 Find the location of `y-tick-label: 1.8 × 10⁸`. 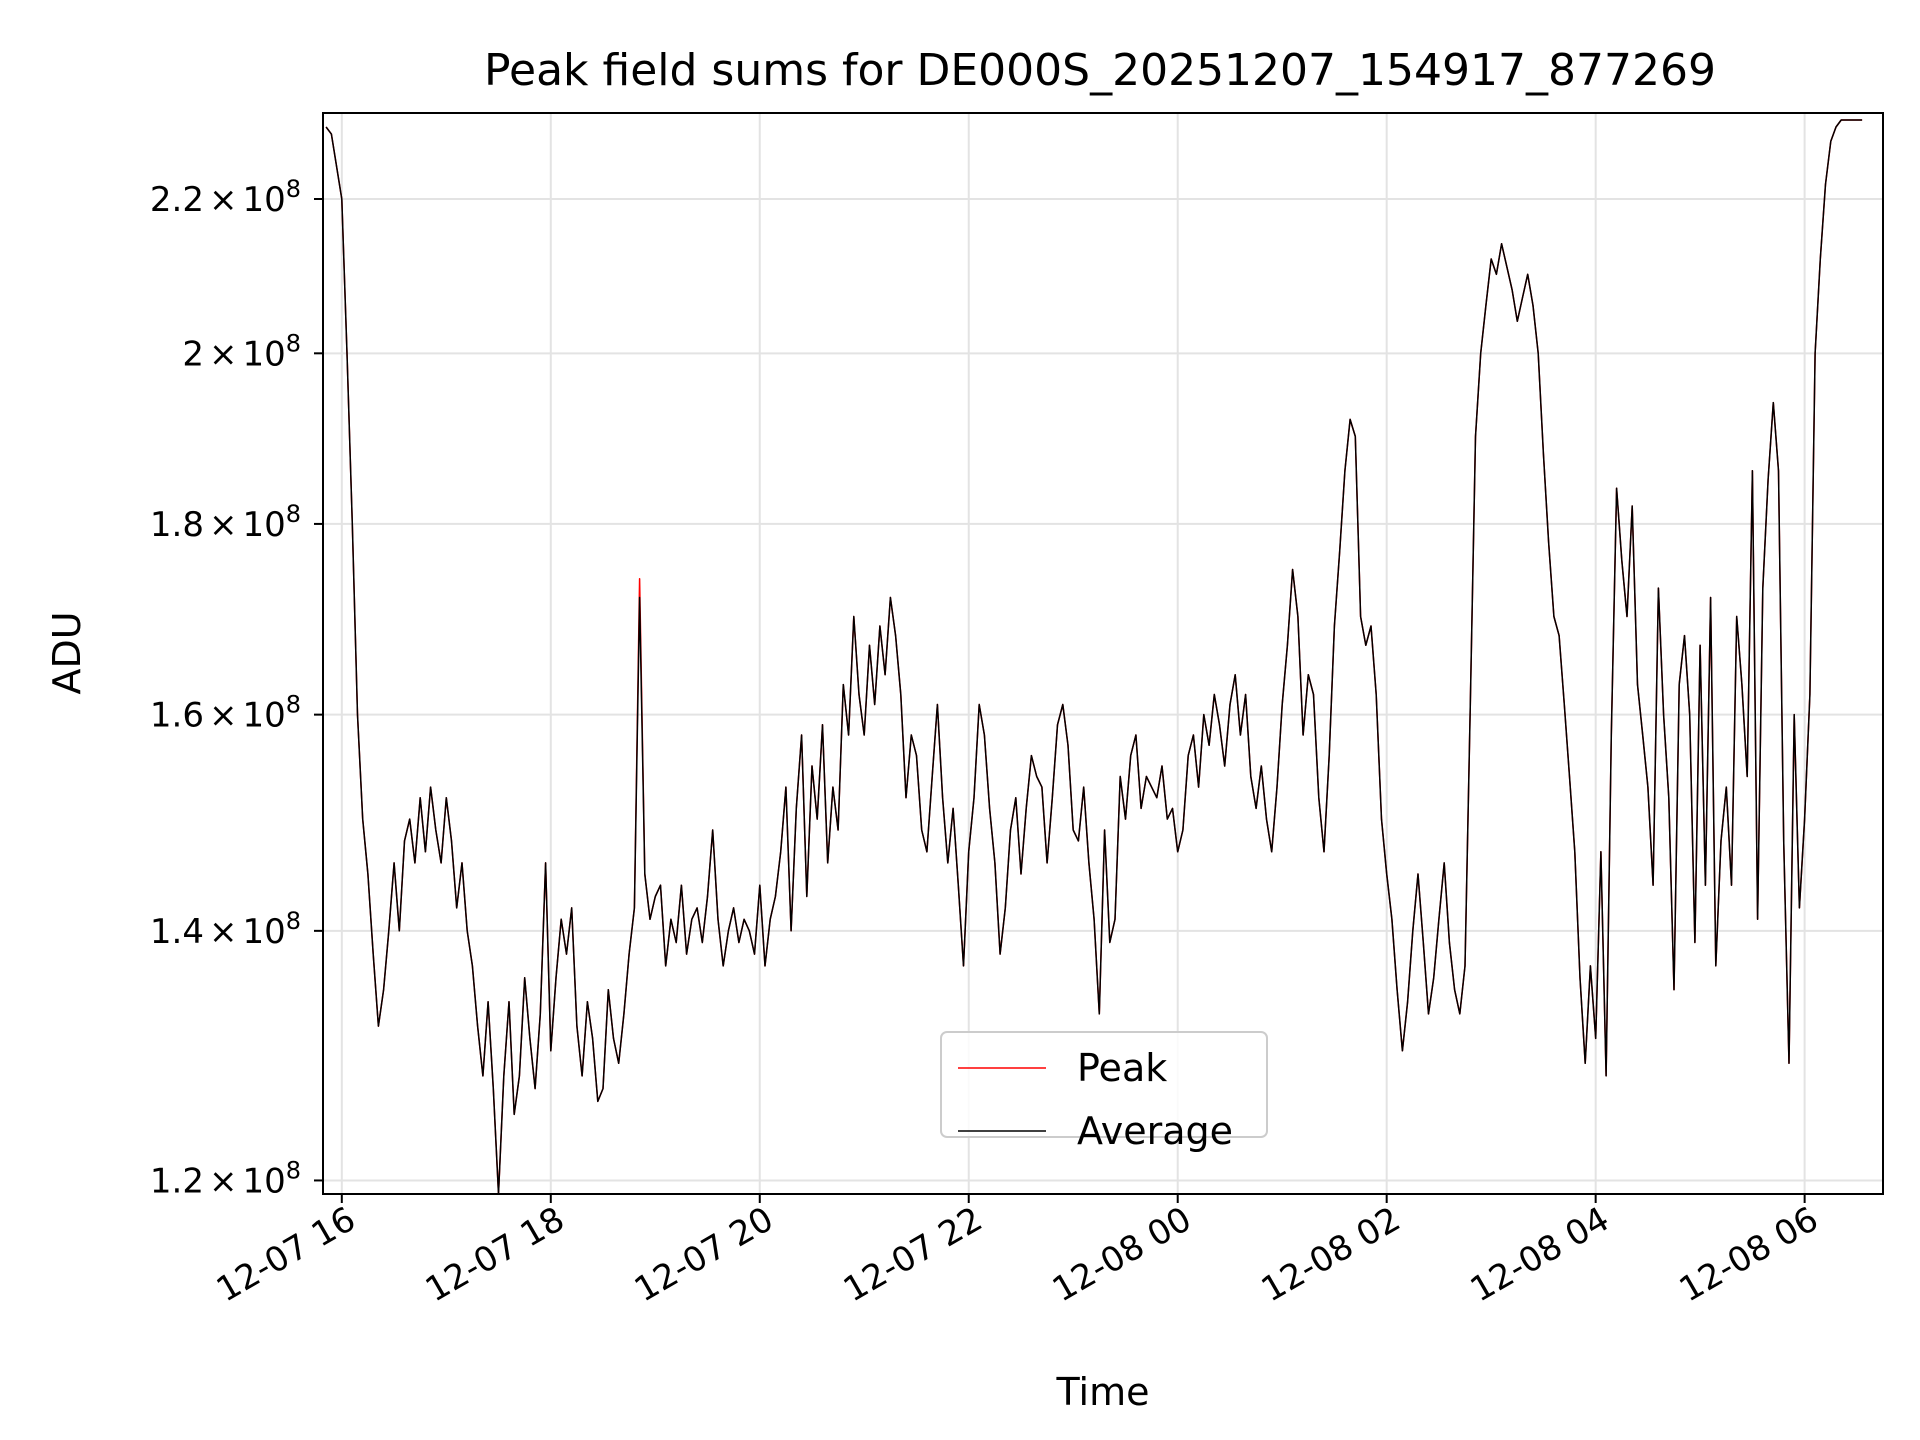

y-tick-label: 1.8 × 10⁸ is located at coordinates (225, 522).